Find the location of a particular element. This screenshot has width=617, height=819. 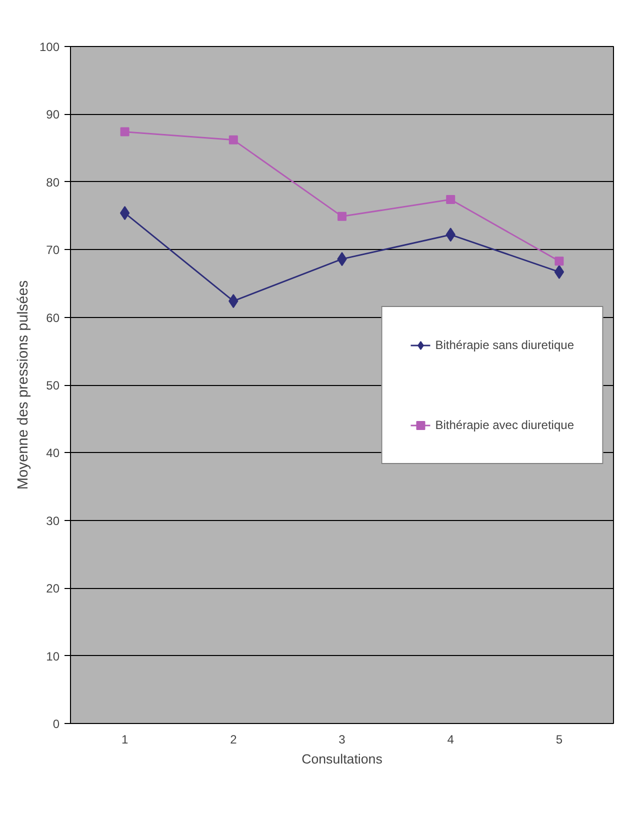

x-tick-label: 3 is located at coordinates (342, 739).